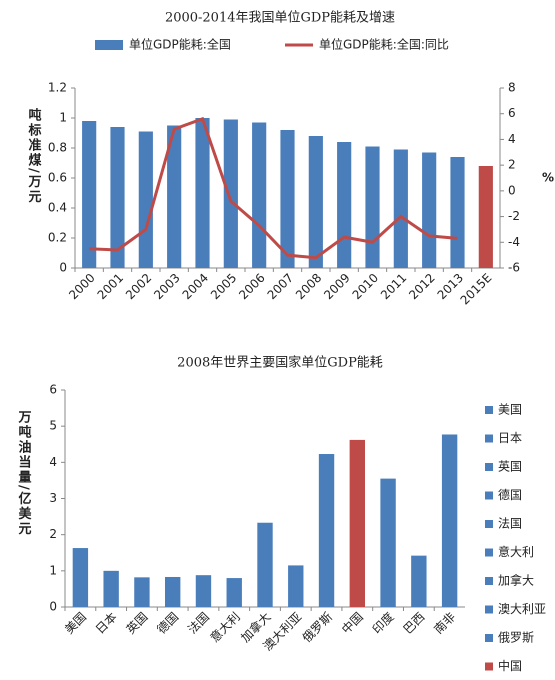  What do you see at coordinates (336, 286) in the screenshot?
I see `x-tick-label: 2009` at bounding box center [336, 286].